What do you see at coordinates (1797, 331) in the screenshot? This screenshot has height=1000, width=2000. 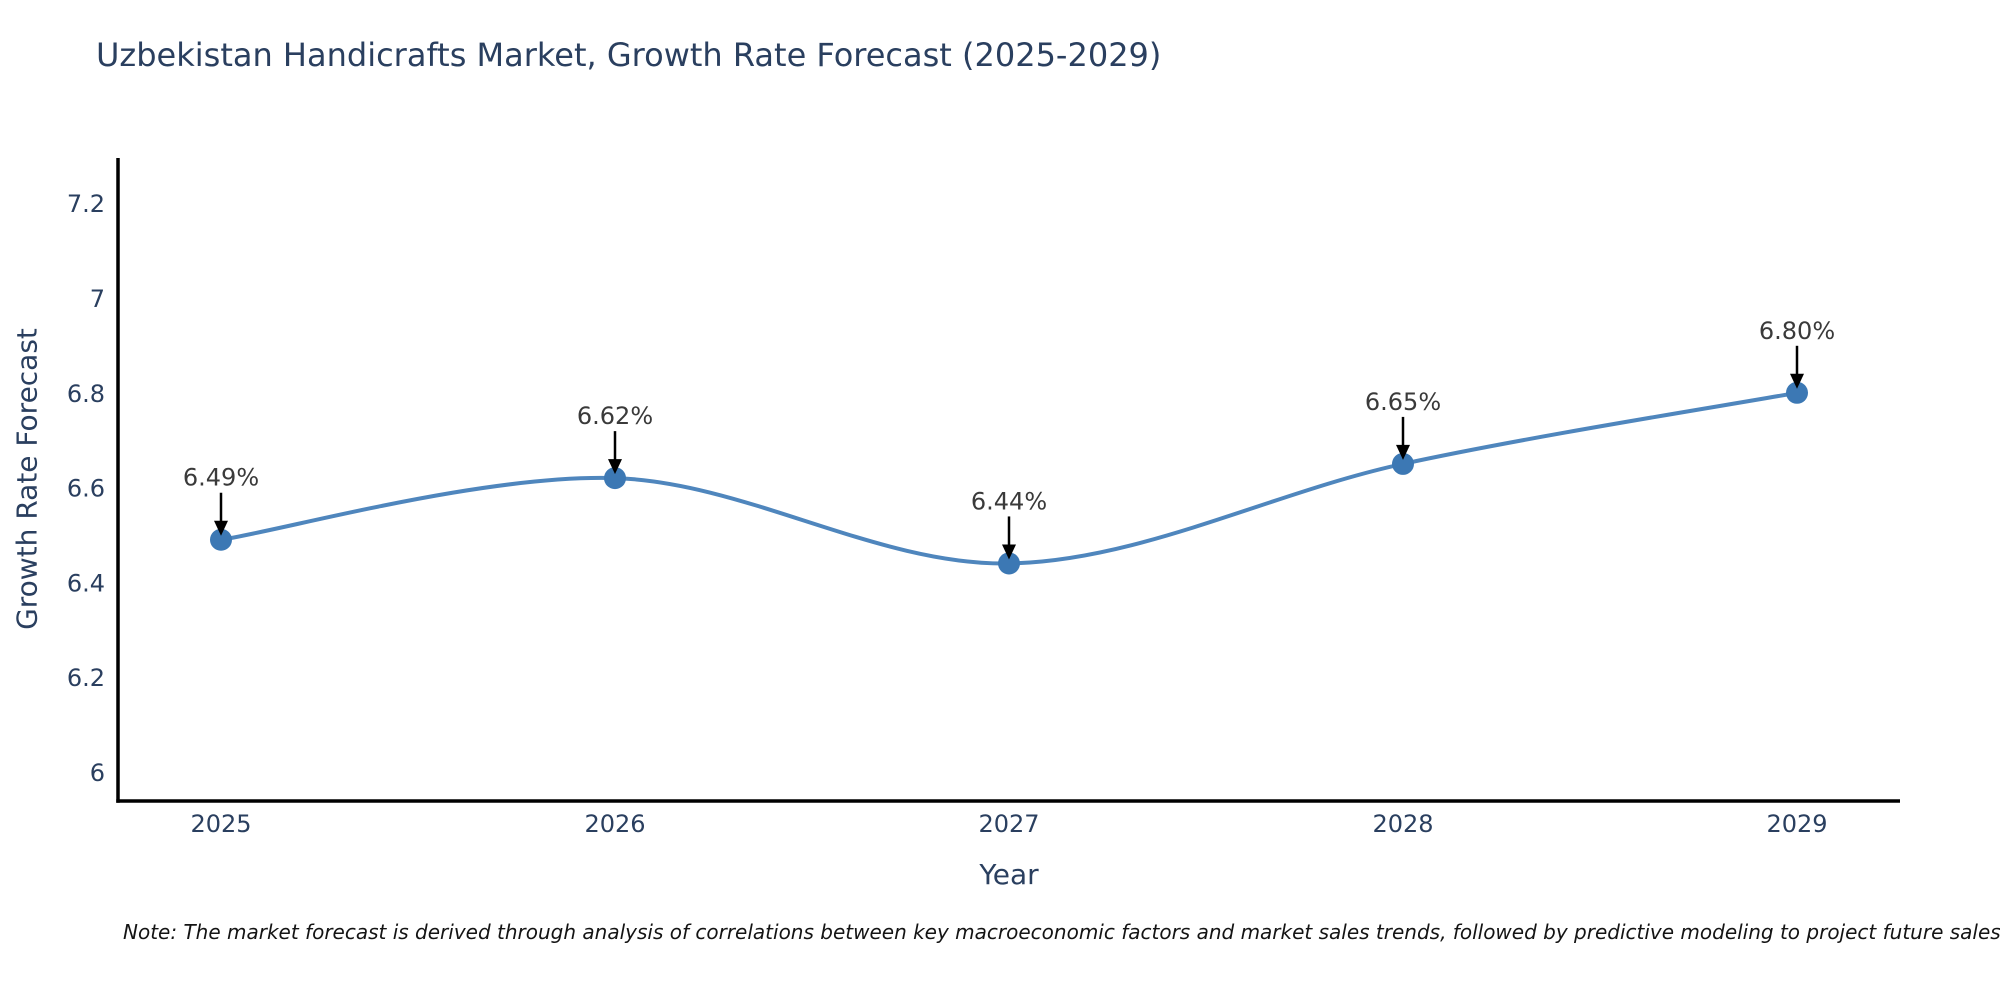 I see `point-label: 6.80%` at bounding box center [1797, 331].